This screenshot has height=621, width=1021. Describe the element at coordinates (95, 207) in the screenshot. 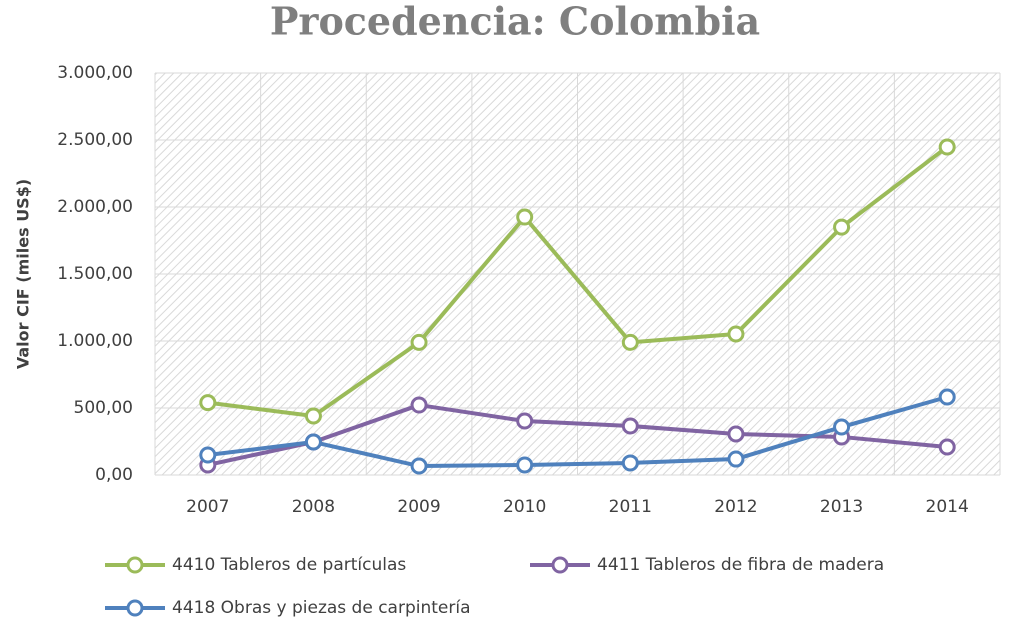

I see `y-tick-label: 2.000,00` at that location.